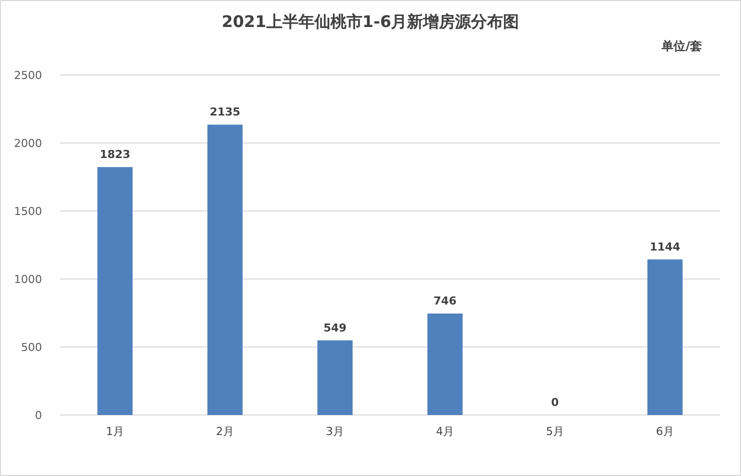  I want to click on data-label: 0, so click(555, 402).